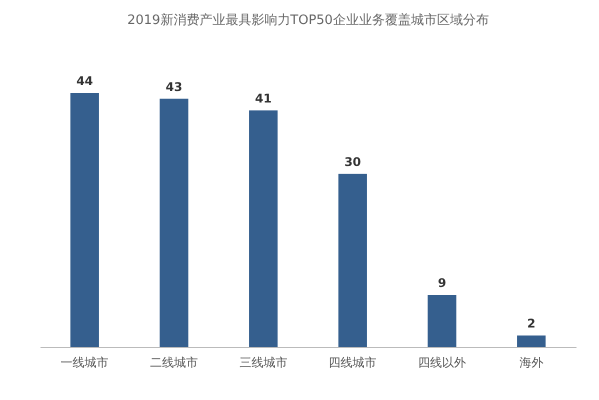  What do you see at coordinates (531, 323) in the screenshot?
I see `data-label: 2` at bounding box center [531, 323].